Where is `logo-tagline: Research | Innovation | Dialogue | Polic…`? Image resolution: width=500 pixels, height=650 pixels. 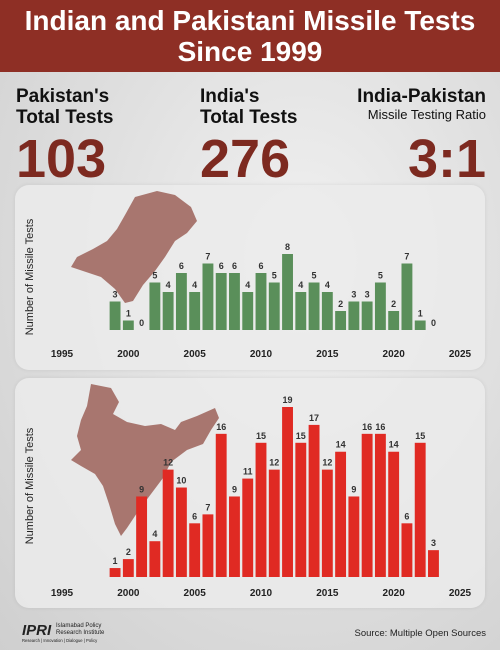 logo-tagline: Research | Innovation | Dialogue | Polic… is located at coordinates (60, 640).